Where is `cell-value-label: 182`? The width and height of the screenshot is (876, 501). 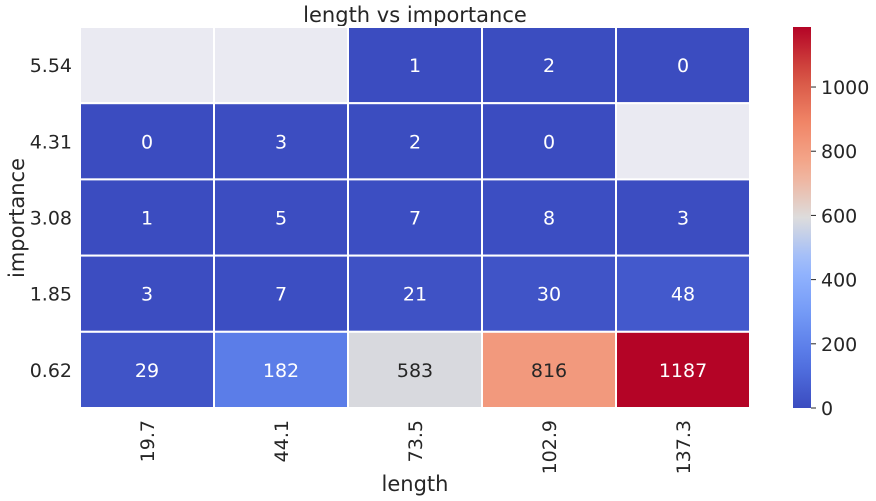 cell-value-label: 182 is located at coordinates (281, 371).